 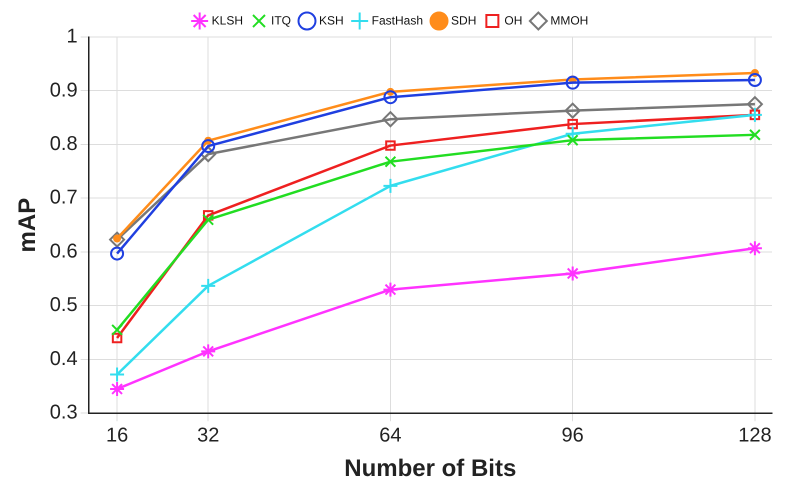 I want to click on legend-label: SDH, so click(x=463, y=20).